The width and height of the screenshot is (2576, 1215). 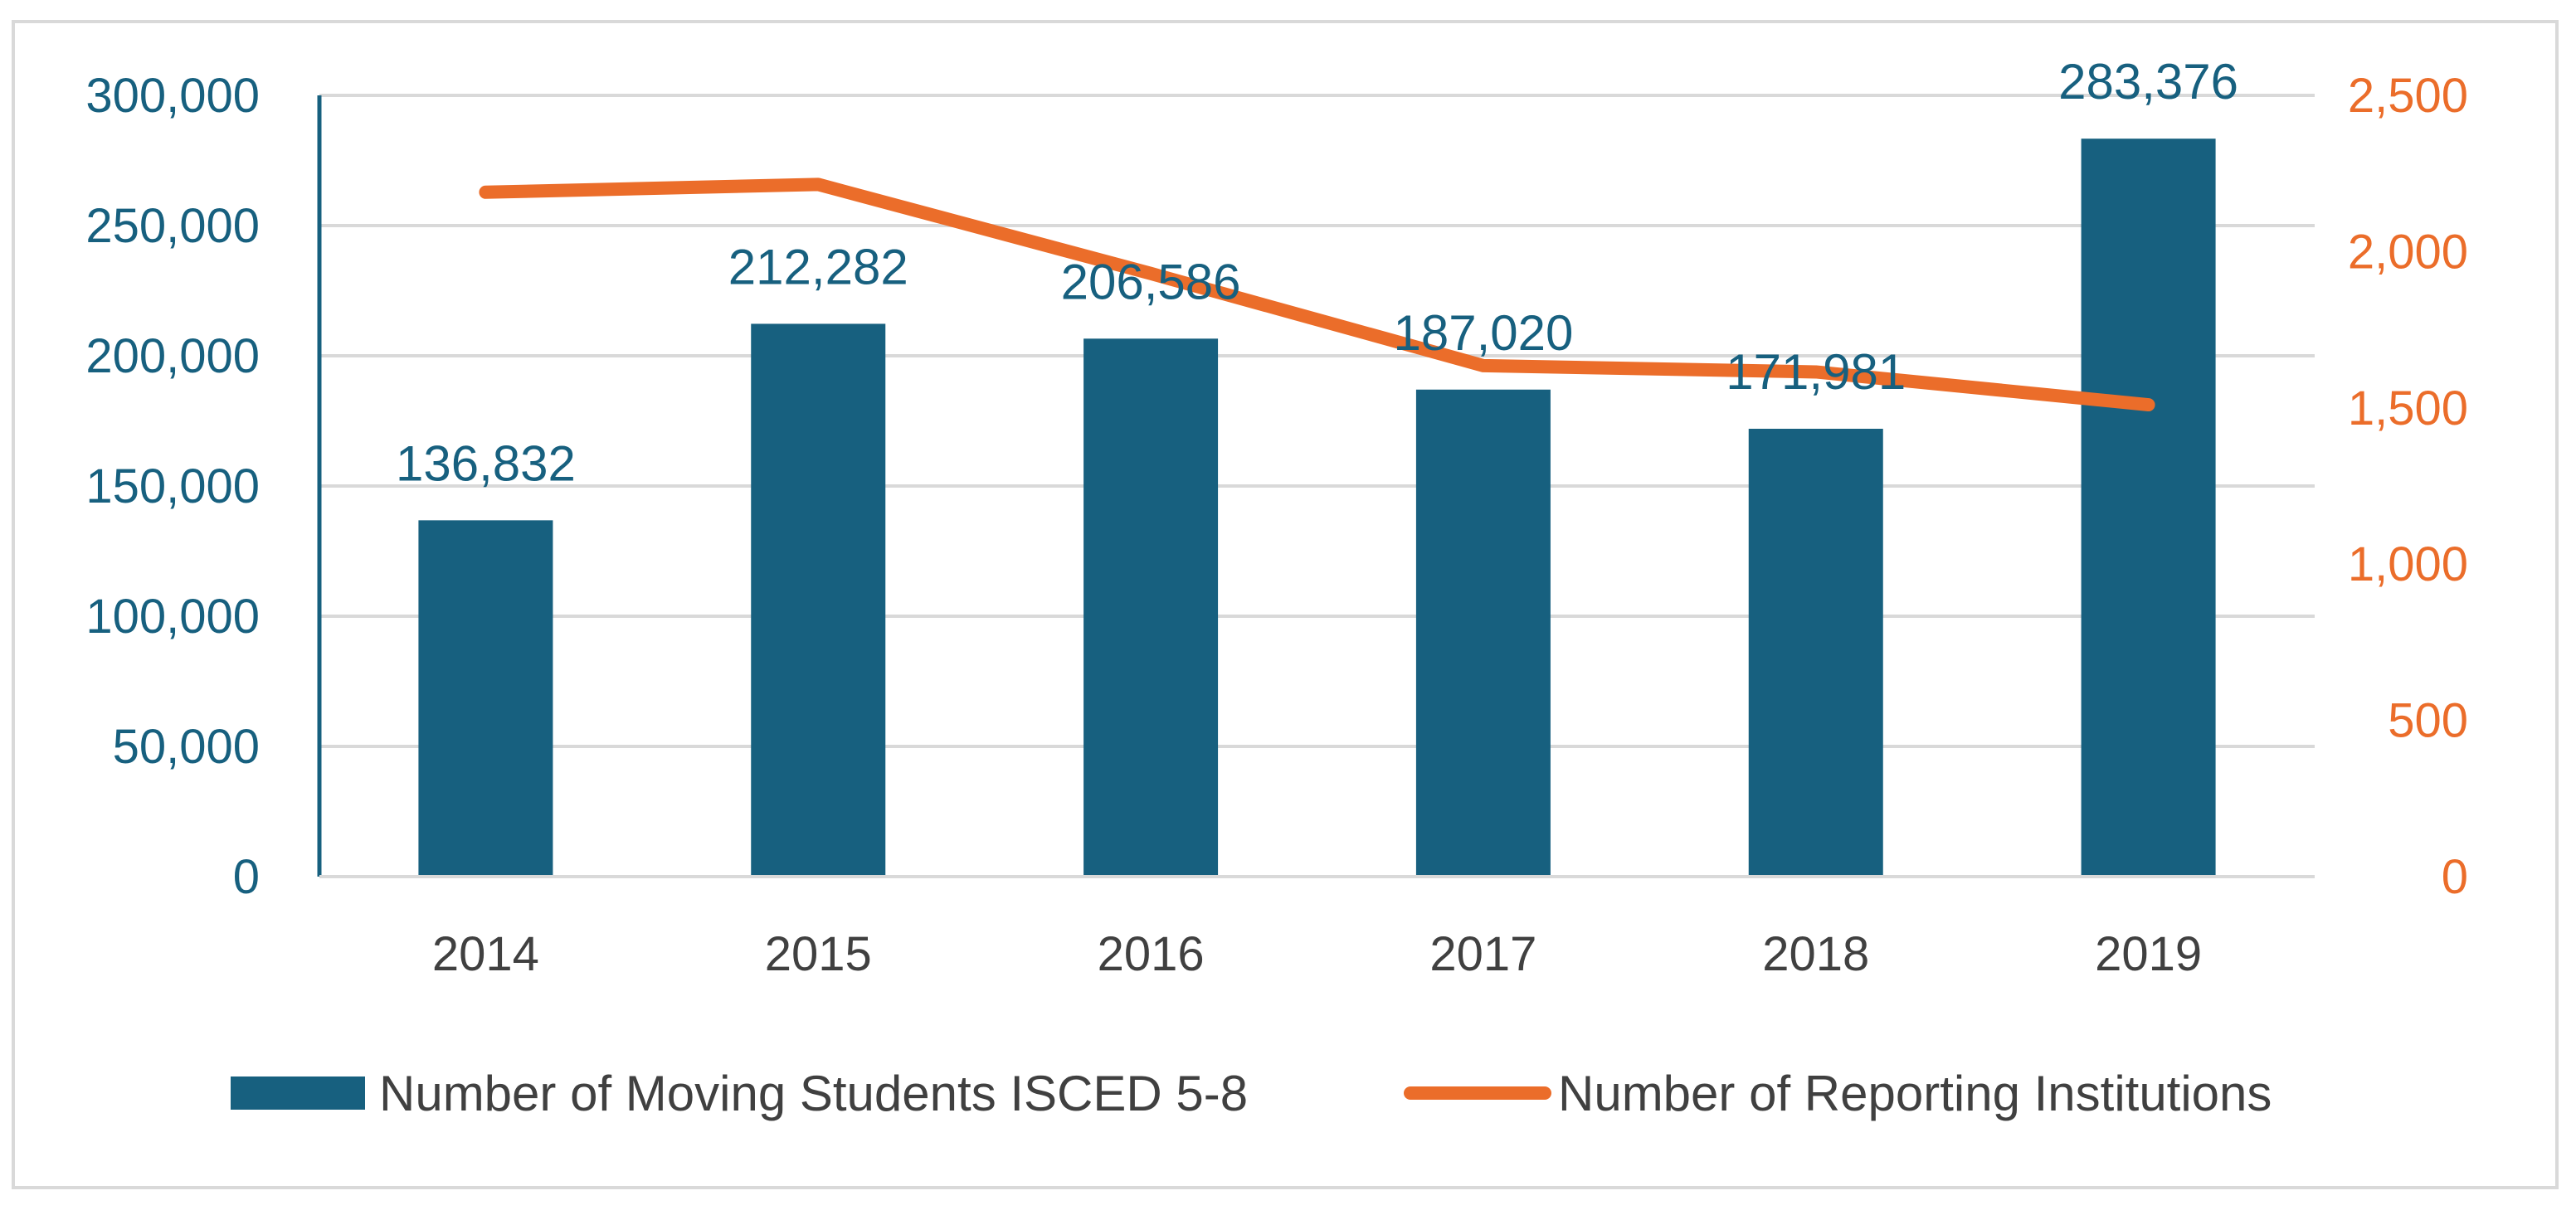 I want to click on bar-2014, so click(x=485, y=698).